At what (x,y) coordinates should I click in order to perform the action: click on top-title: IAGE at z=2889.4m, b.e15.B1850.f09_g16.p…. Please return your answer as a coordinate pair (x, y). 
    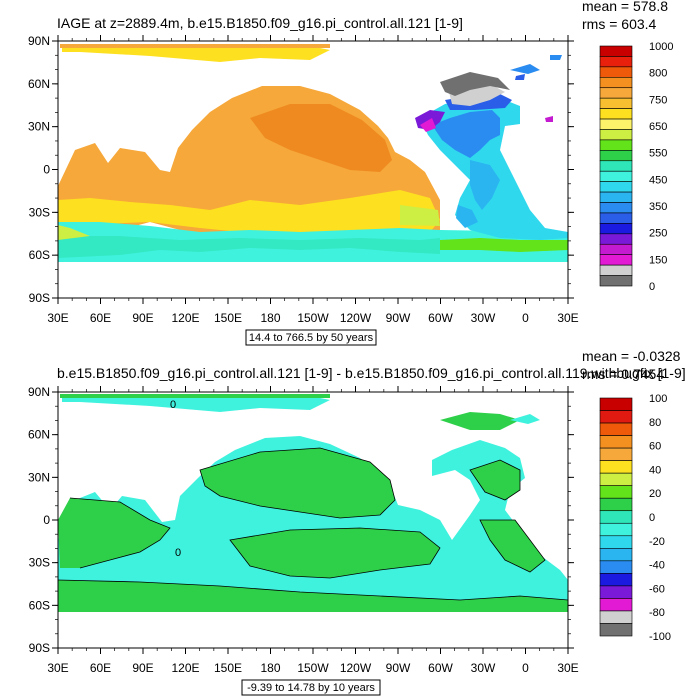
    Looking at the image, I should click on (260, 23).